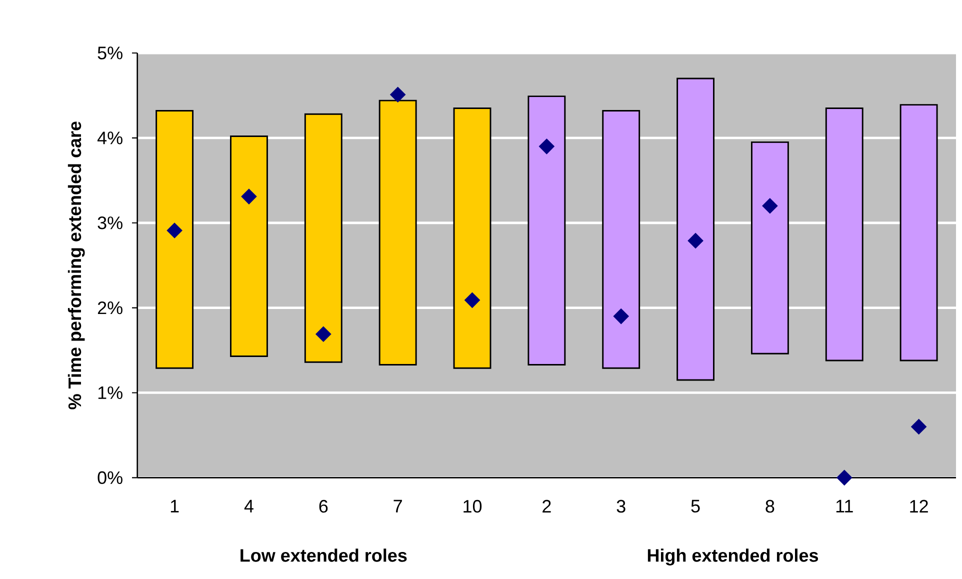 The width and height of the screenshot is (962, 579). Describe the element at coordinates (109, 138) in the screenshot. I see `y-tick-label: 4%` at that location.